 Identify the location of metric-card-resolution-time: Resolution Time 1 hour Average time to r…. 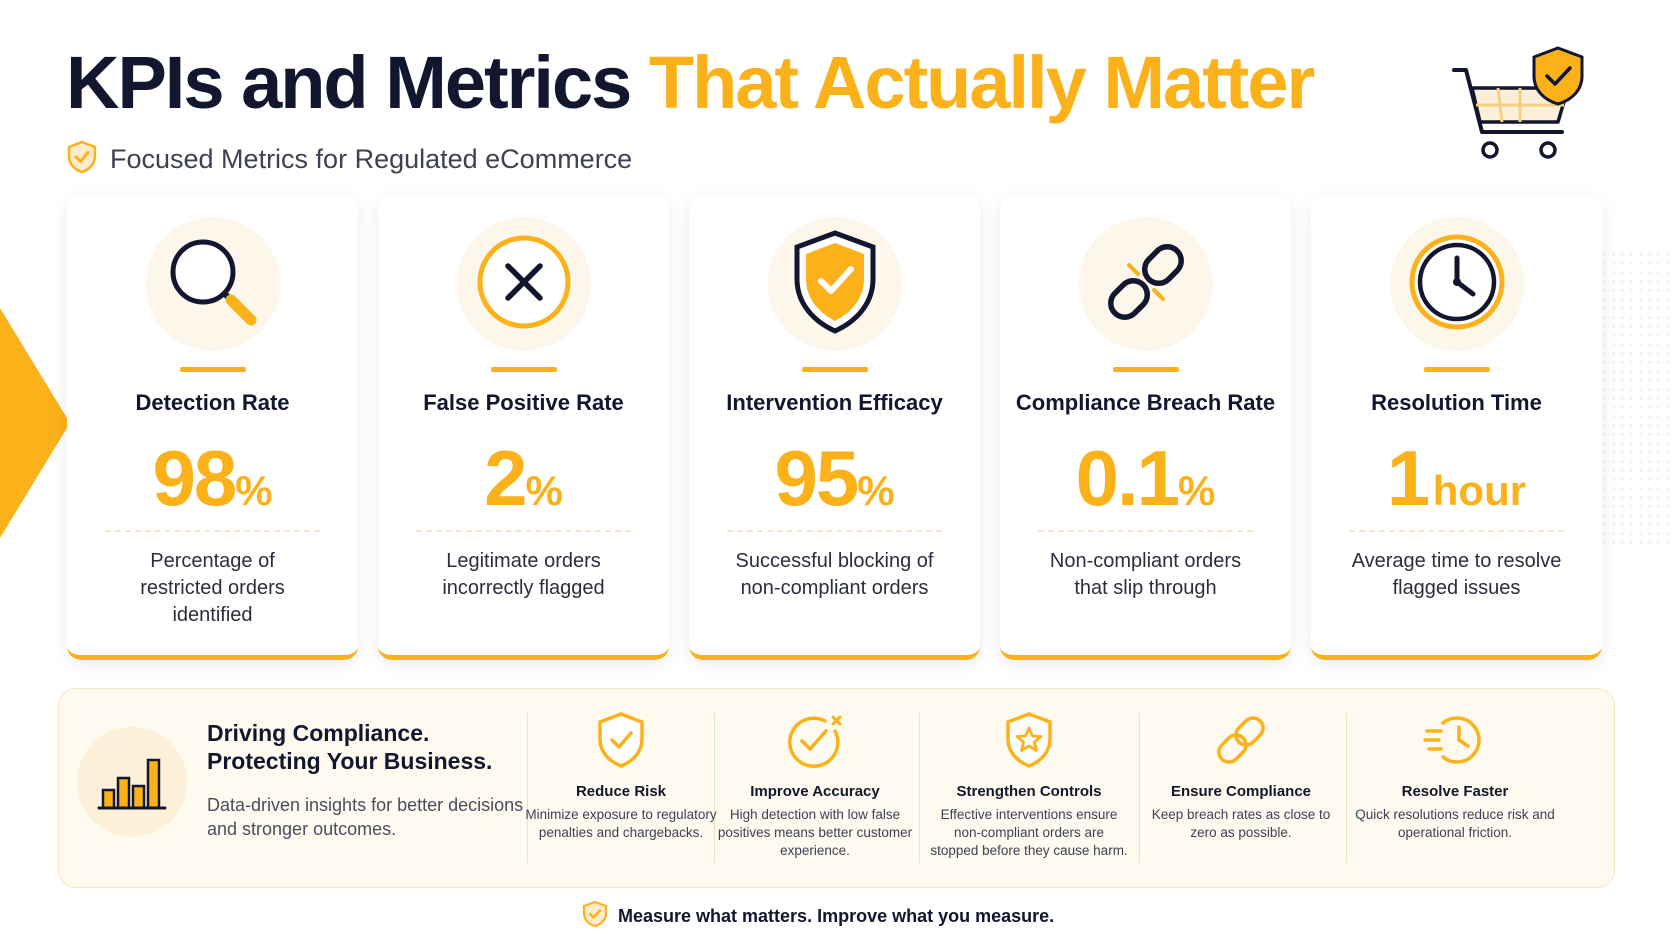
(1456, 427).